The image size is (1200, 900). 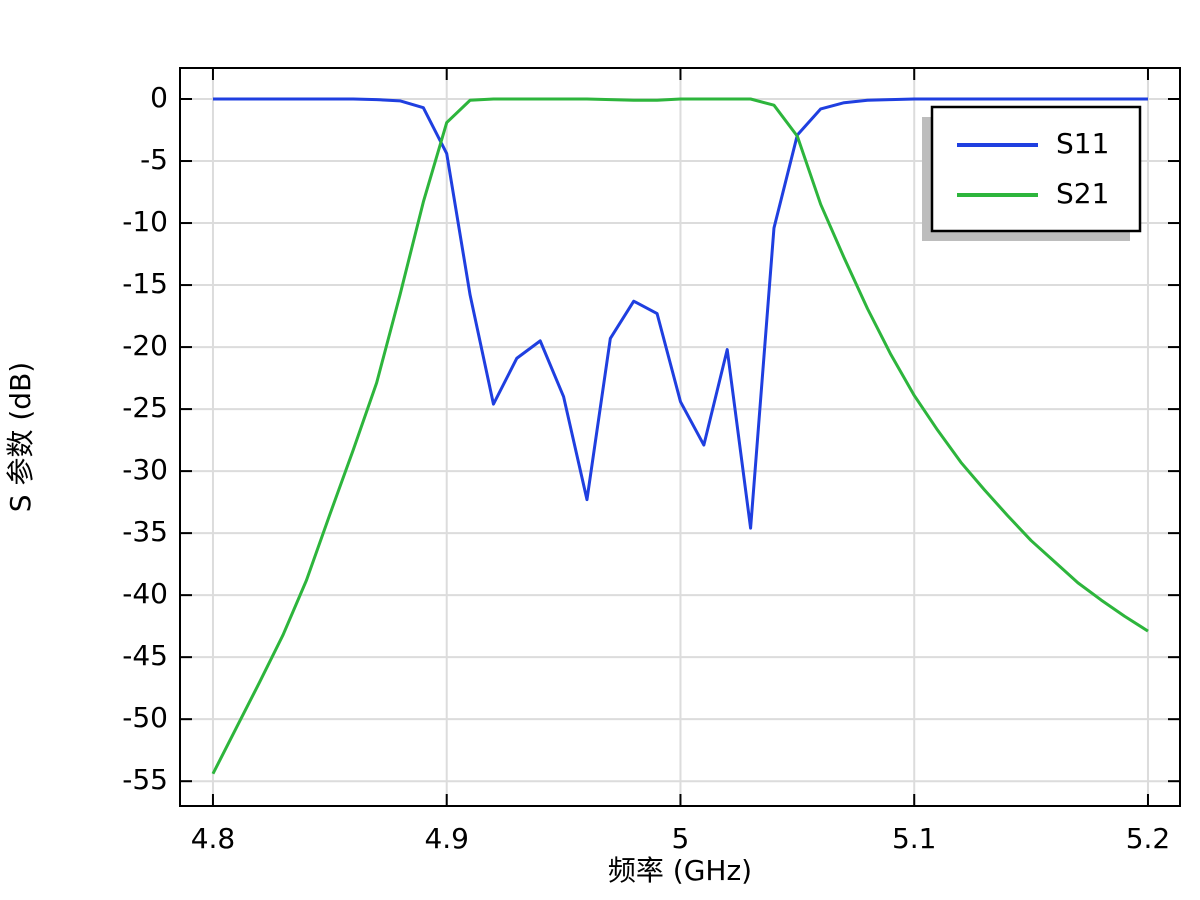 What do you see at coordinates (145, 469) in the screenshot?
I see `y-tick-label: -30` at bounding box center [145, 469].